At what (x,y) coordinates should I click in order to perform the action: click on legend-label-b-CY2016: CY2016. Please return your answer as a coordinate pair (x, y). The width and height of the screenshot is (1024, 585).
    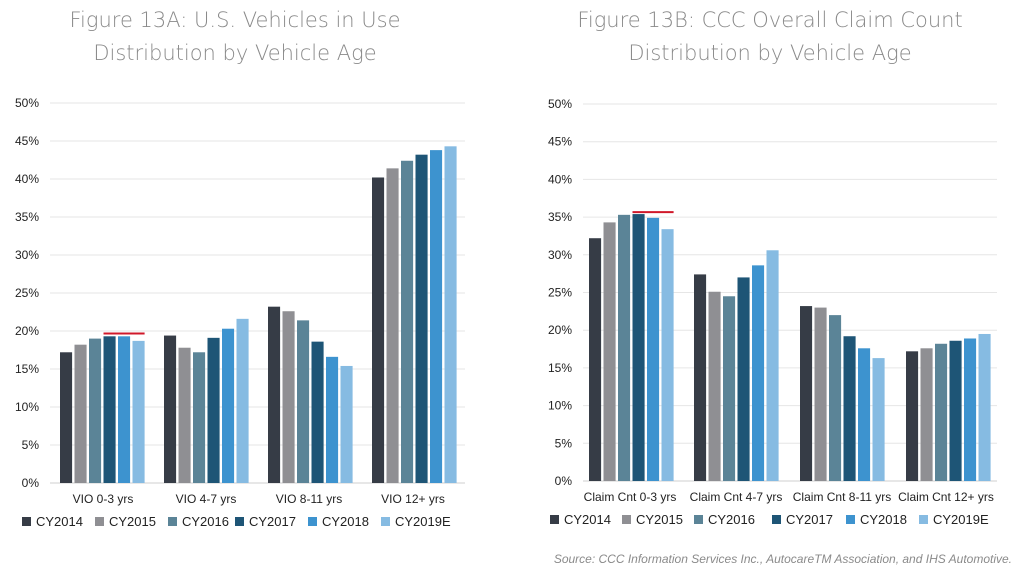
    Looking at the image, I should click on (731, 519).